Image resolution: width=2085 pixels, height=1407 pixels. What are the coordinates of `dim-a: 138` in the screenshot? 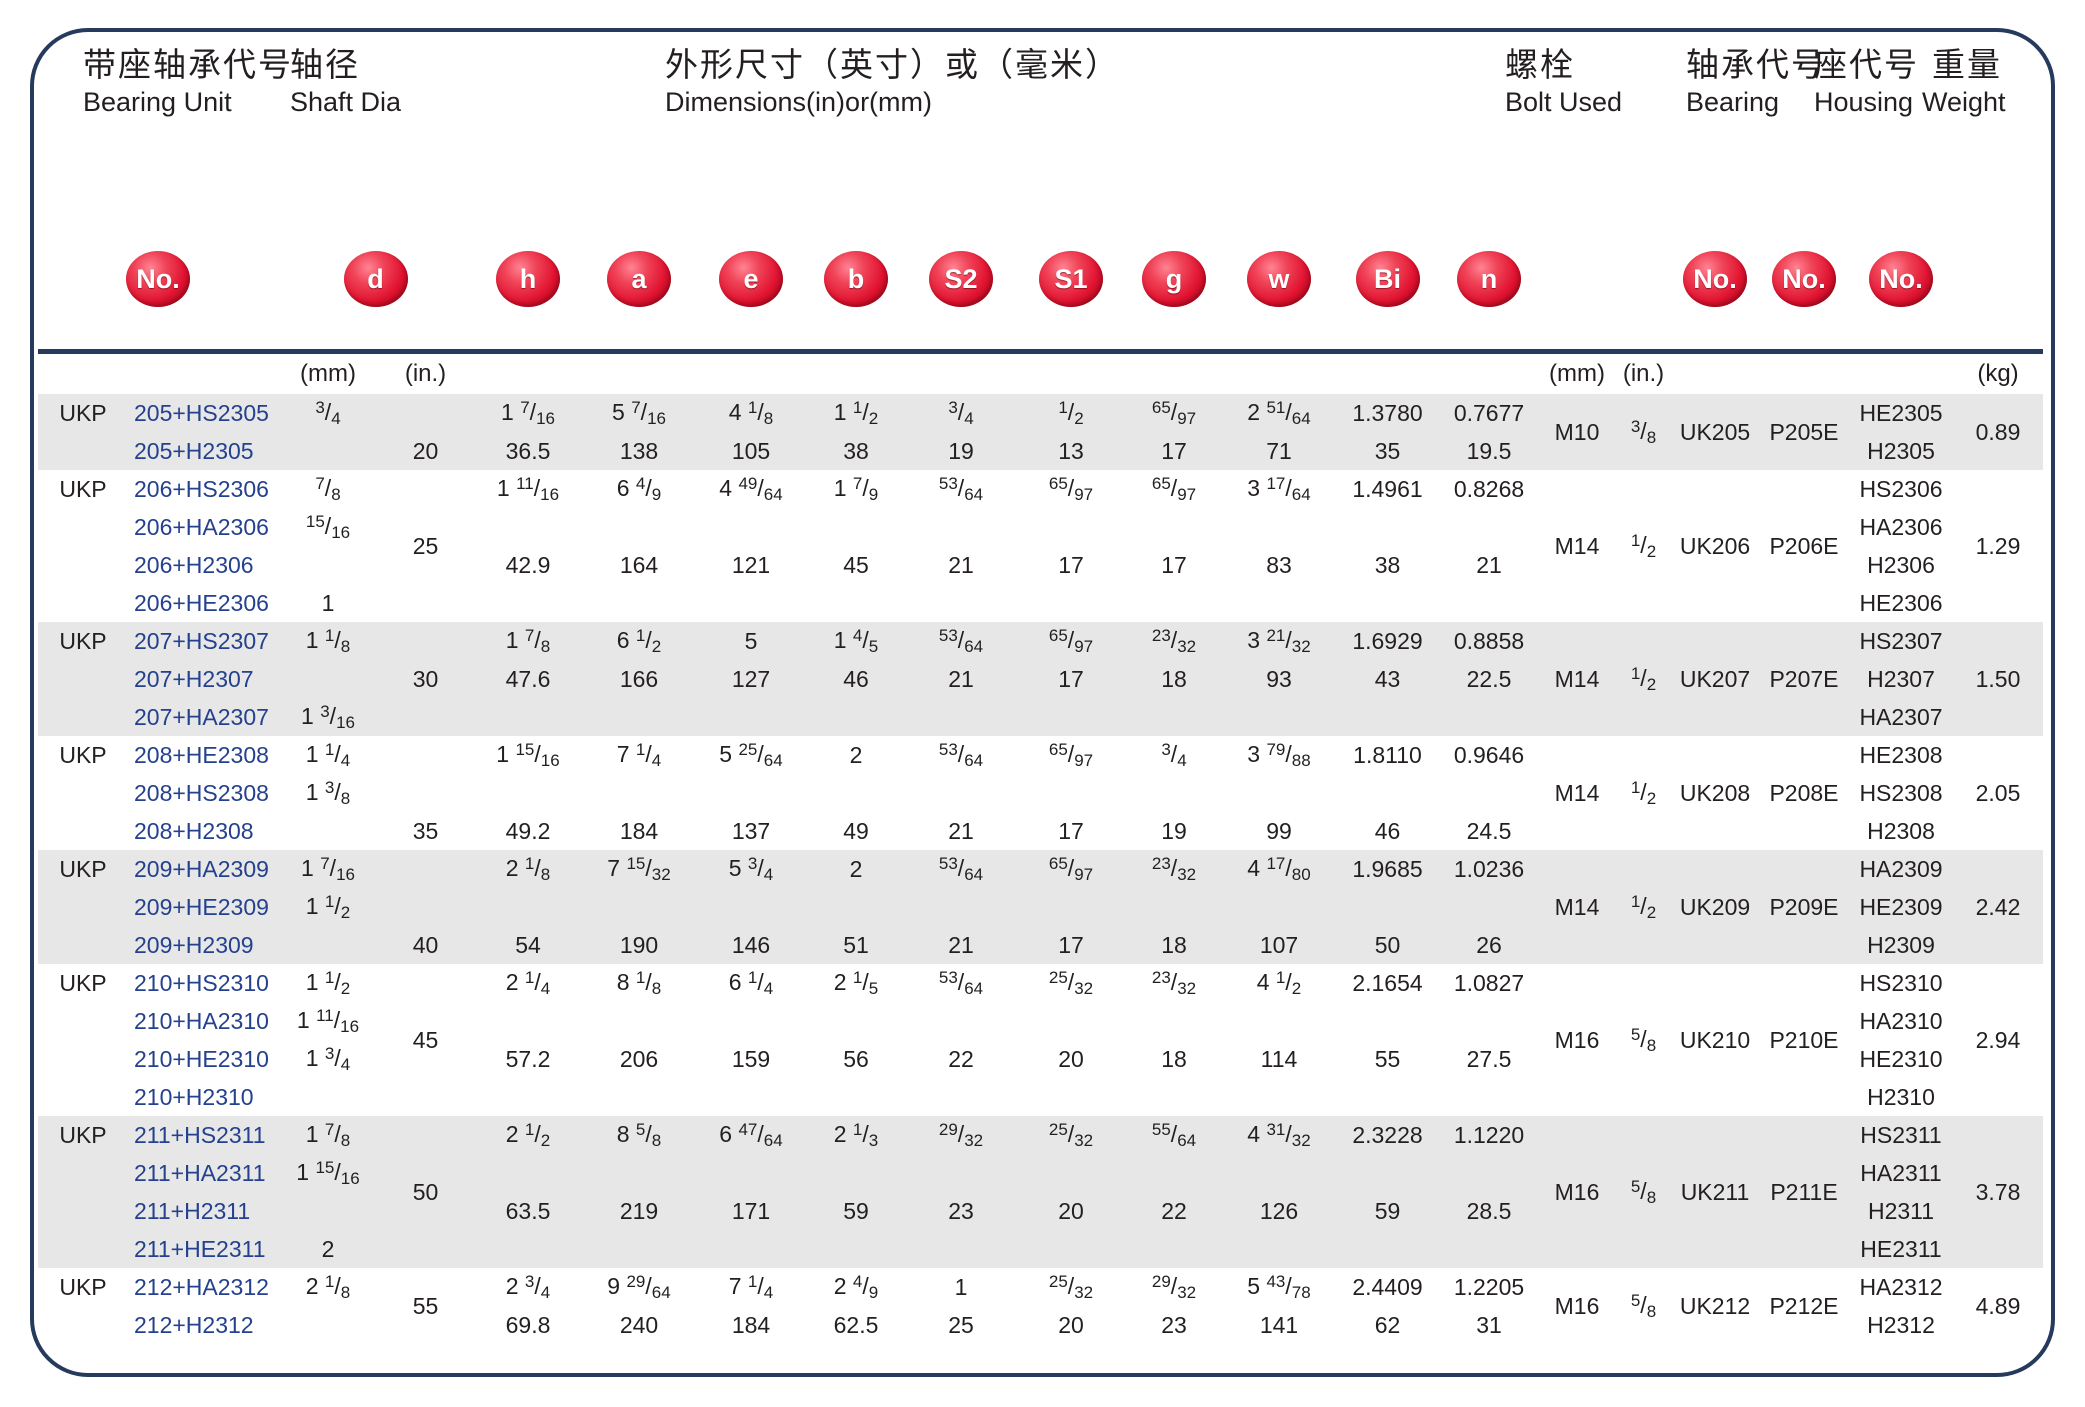 It's located at (639, 451).